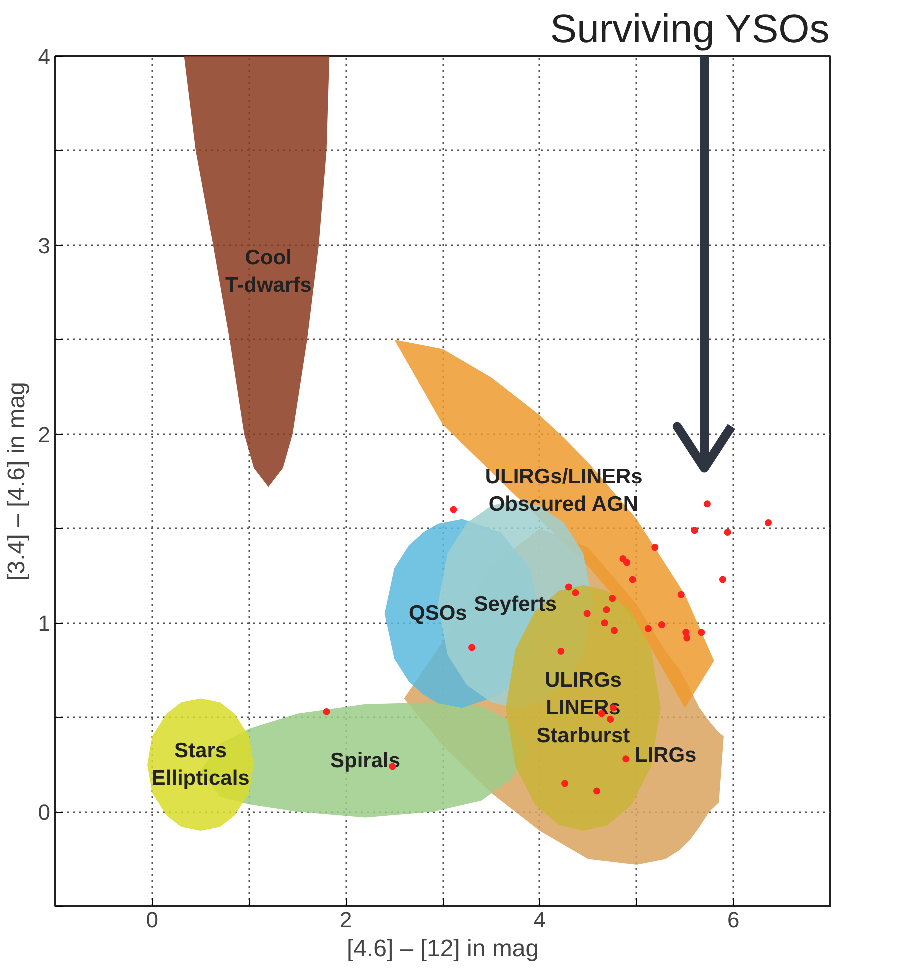 The width and height of the screenshot is (904, 976). Describe the element at coordinates (44, 57) in the screenshot. I see `y-tick-label: 4` at that location.